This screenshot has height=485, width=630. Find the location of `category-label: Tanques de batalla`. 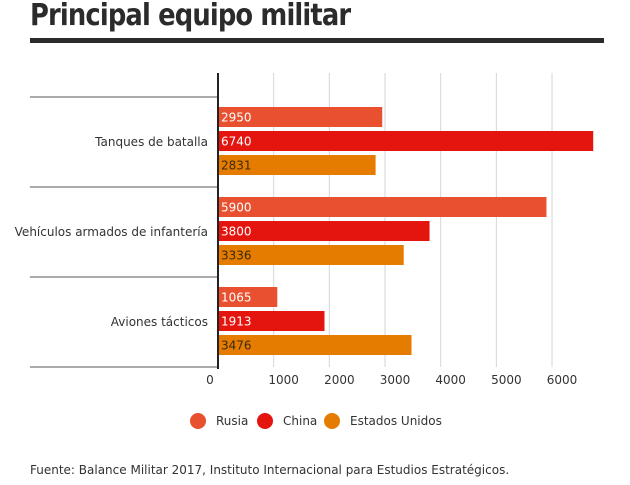

category-label: Tanques de batalla is located at coordinates (151, 142).